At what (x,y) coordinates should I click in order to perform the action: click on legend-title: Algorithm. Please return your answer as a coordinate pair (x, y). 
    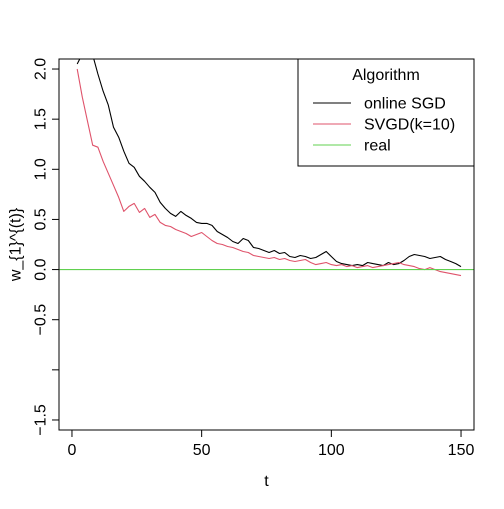
    Looking at the image, I should click on (386, 75).